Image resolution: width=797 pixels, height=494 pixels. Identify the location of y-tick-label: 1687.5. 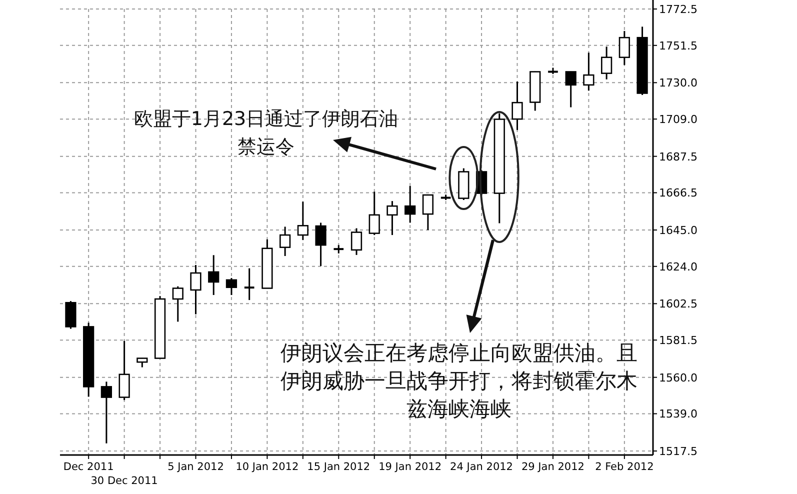
(678, 157).